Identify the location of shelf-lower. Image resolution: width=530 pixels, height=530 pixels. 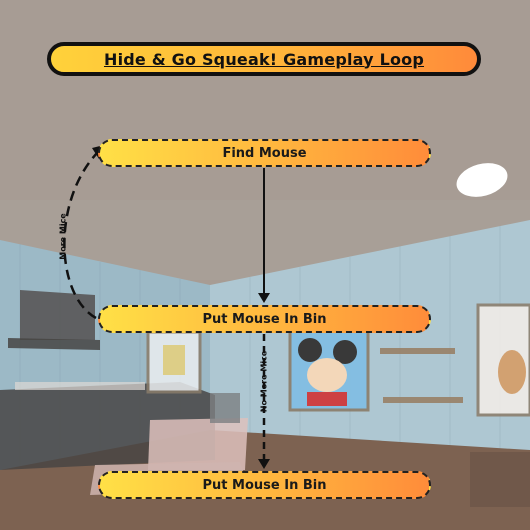
(423, 400).